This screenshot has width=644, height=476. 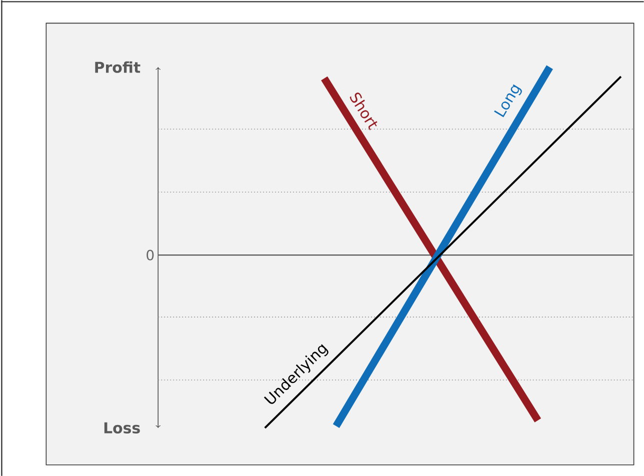 What do you see at coordinates (117, 67) in the screenshot?
I see `text: Profit` at bounding box center [117, 67].